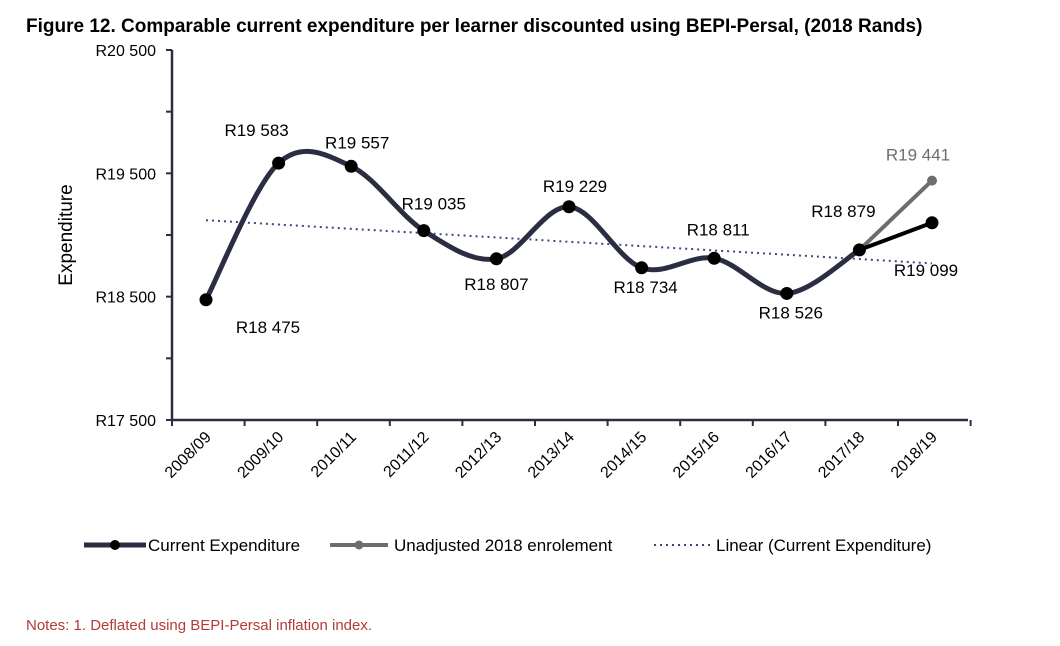  I want to click on x-tick-label: 2009/10, so click(261, 455).